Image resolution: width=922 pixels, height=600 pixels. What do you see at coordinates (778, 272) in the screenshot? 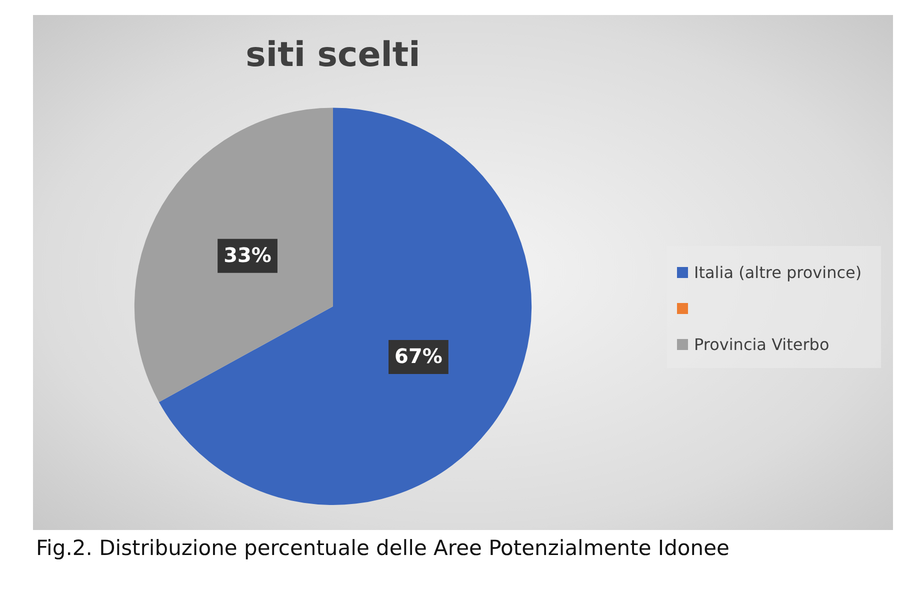
I see `legend-label: Italia (altre province)` at bounding box center [778, 272].